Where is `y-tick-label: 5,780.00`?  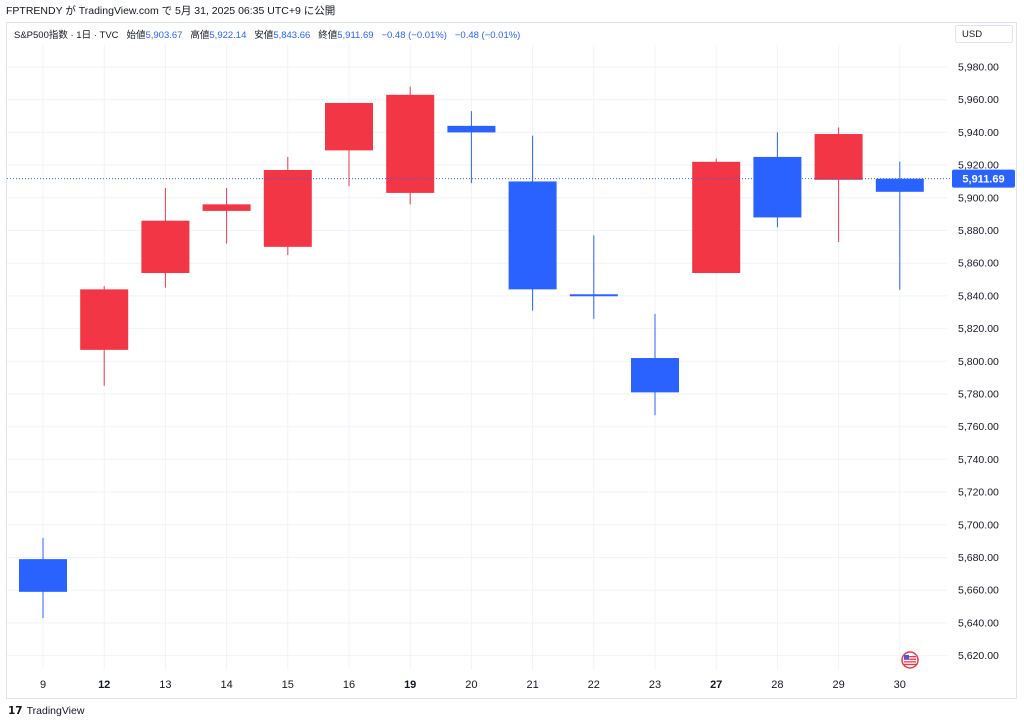 y-tick-label: 5,780.00 is located at coordinates (978, 395).